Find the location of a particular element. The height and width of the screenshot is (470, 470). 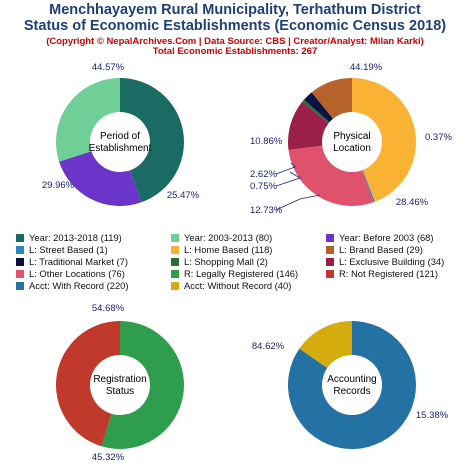

legend-item: L: Traditional Market (7) is located at coordinates (72, 261).